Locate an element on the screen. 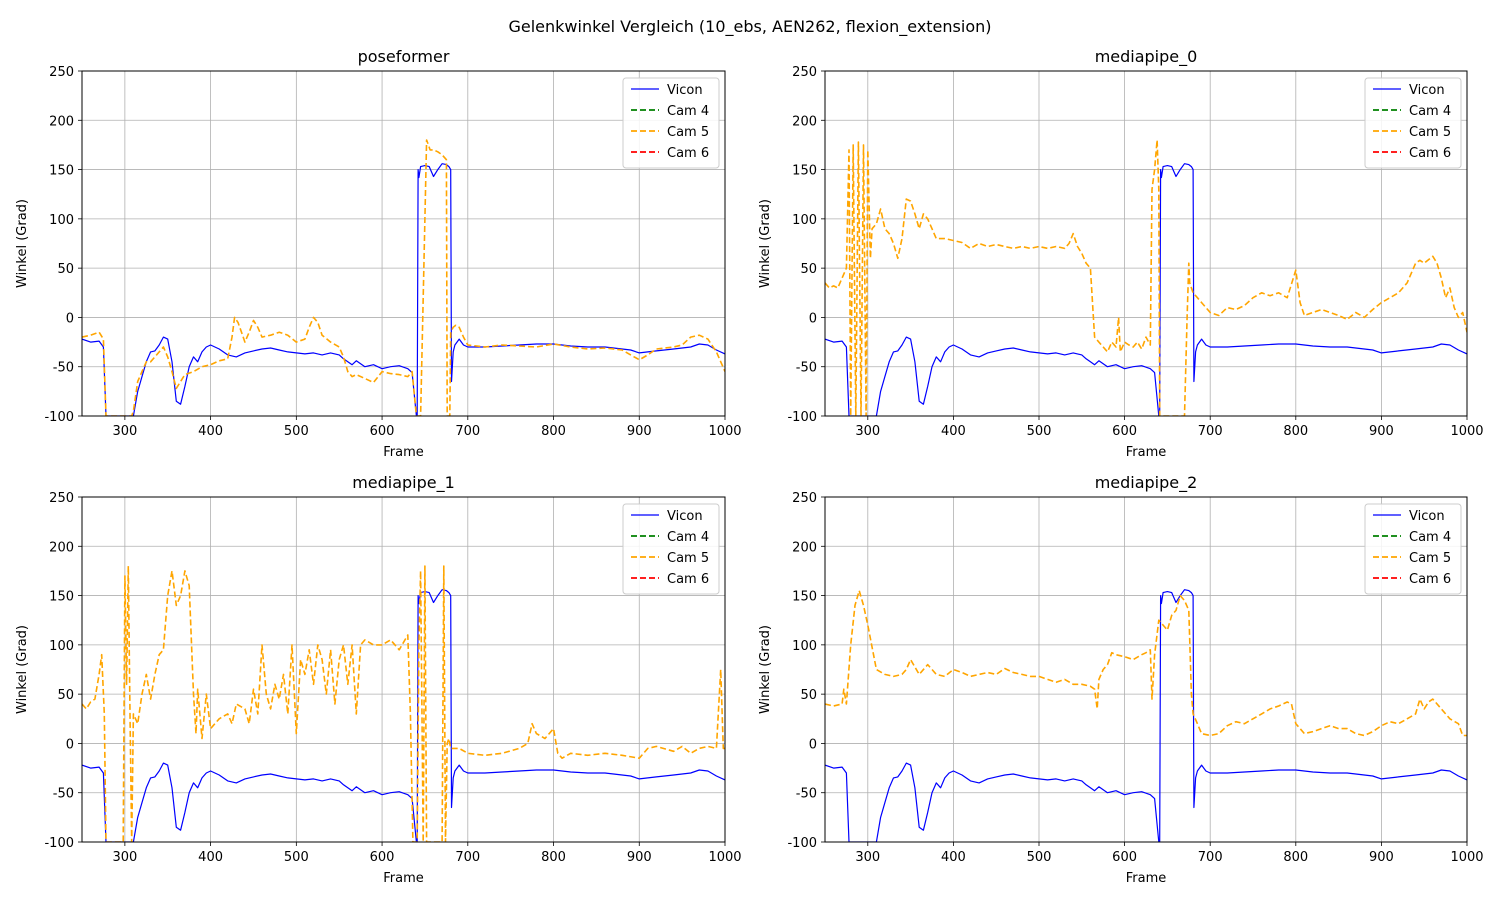  subplot-title: mediapipe_1 is located at coordinates (403, 483).